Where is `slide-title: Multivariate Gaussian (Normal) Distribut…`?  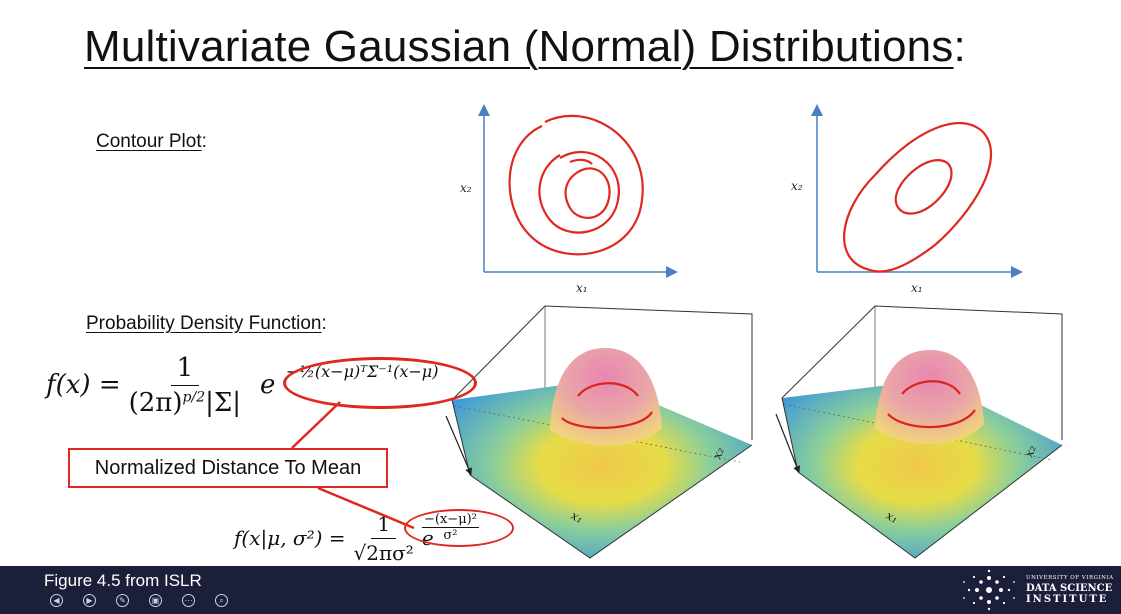 slide-title: Multivariate Gaussian (Normal) Distribut… is located at coordinates (525, 46).